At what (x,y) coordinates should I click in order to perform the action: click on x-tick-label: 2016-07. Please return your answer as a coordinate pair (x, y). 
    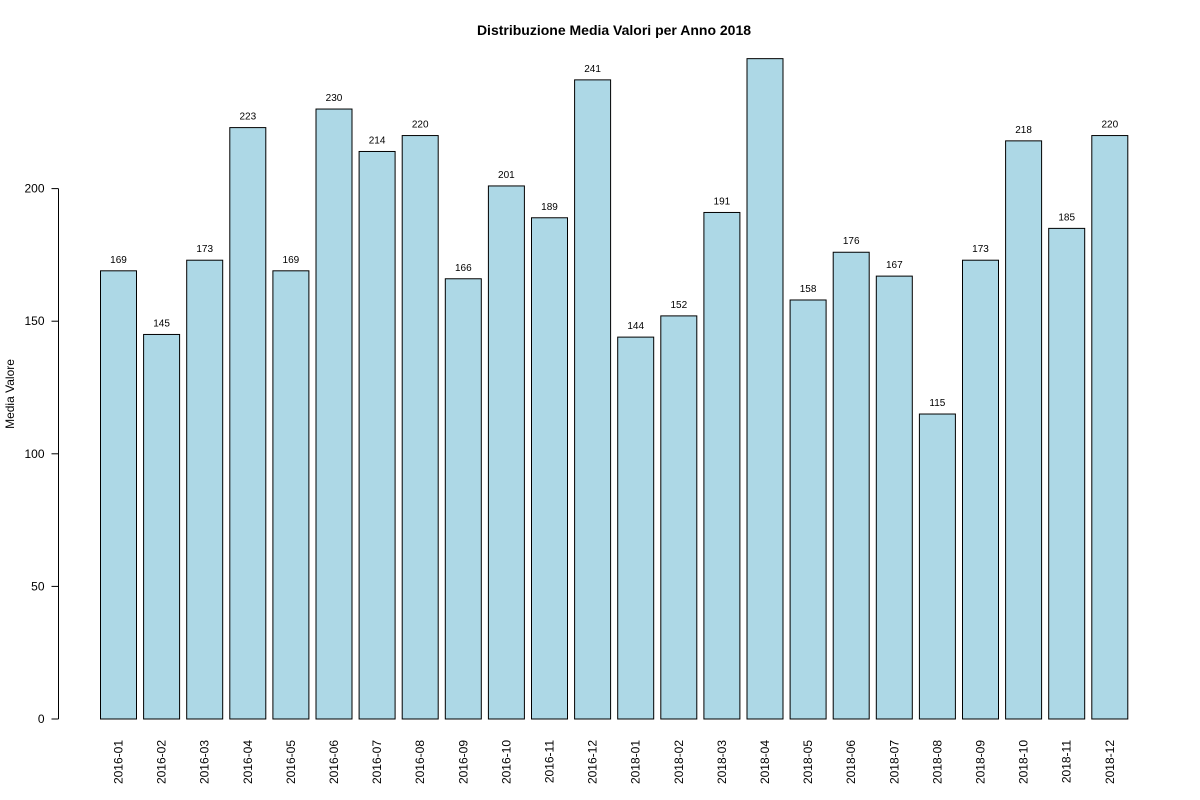
    Looking at the image, I should click on (377, 762).